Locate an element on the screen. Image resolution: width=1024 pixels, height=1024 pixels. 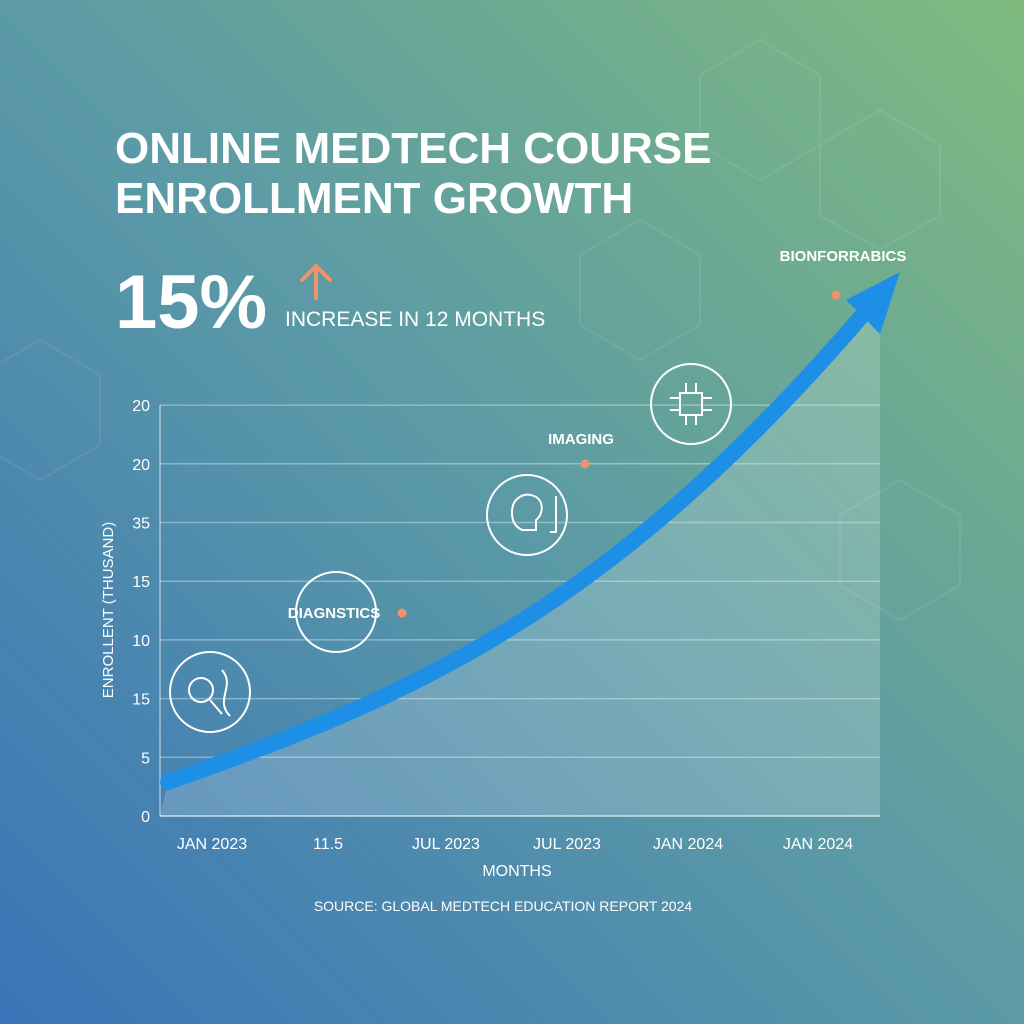
arrow-head is located at coordinates (873, 303).